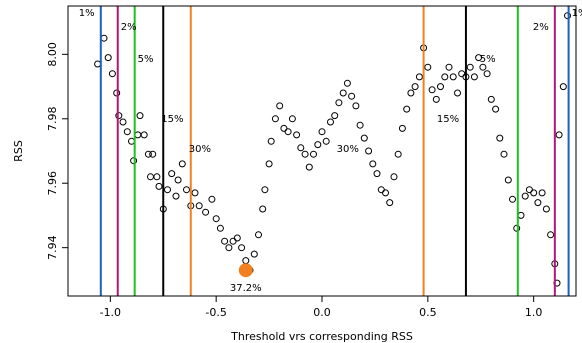  What do you see at coordinates (246, 288) in the screenshot?
I see `minimum-label: 37.2%` at bounding box center [246, 288].